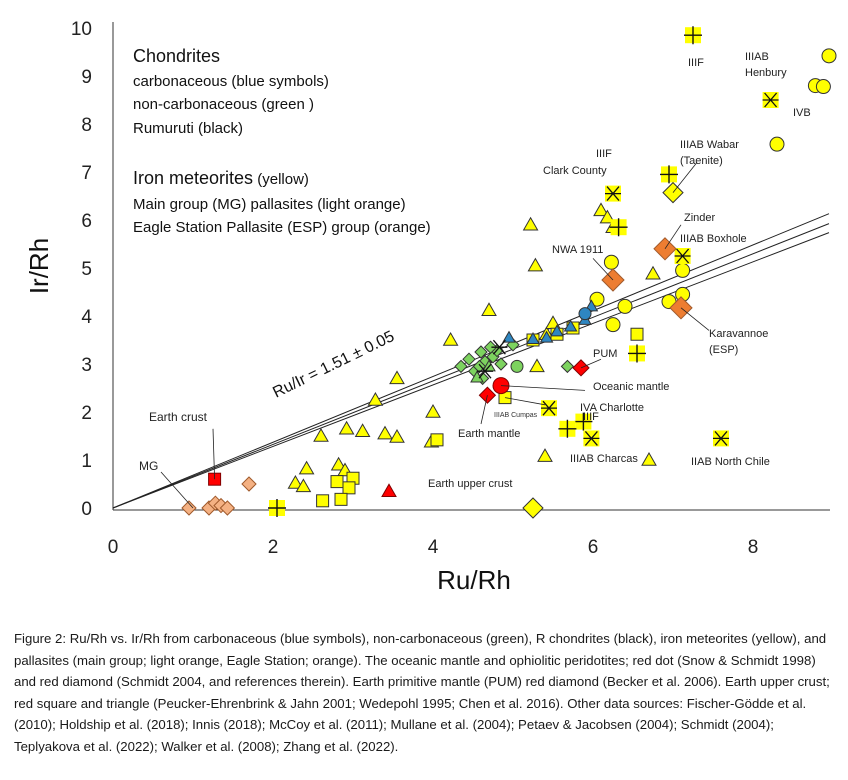 The height and width of the screenshot is (780, 848). What do you see at coordinates (333, 365) in the screenshot?
I see `fit-line-label: Ru/Ir = 1.51 ± 0.05` at bounding box center [333, 365].